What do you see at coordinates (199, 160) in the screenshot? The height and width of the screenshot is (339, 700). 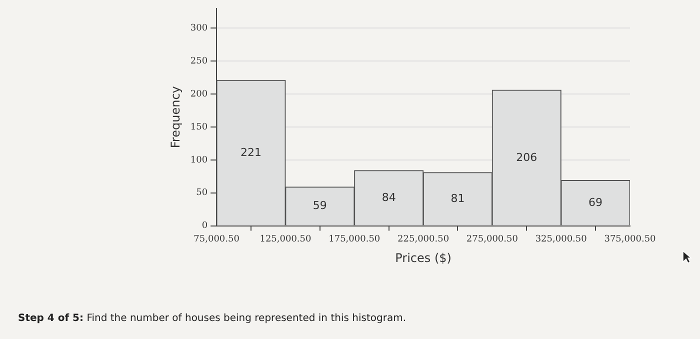 I see `y-tick-label: 100` at bounding box center [199, 160].